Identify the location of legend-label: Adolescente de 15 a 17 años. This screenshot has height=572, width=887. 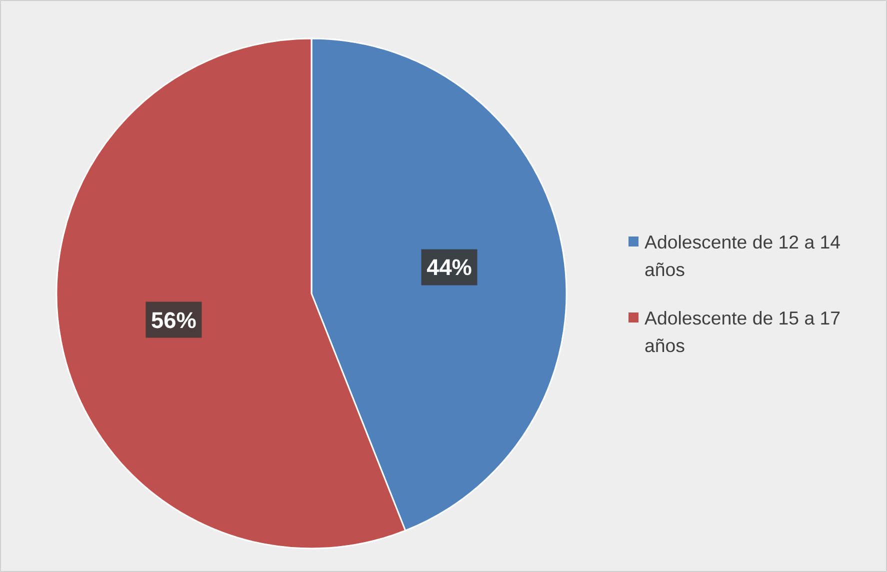
(742, 332).